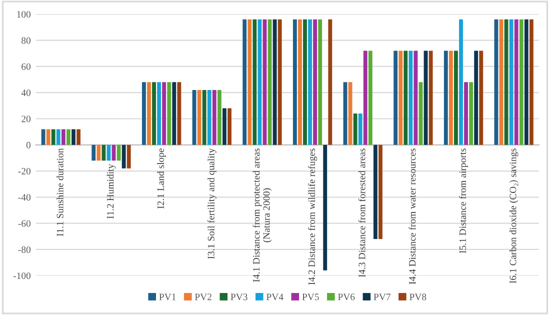  I want to click on x-tick-label: I3.1 Soil fertility and quality, so click(211, 203).